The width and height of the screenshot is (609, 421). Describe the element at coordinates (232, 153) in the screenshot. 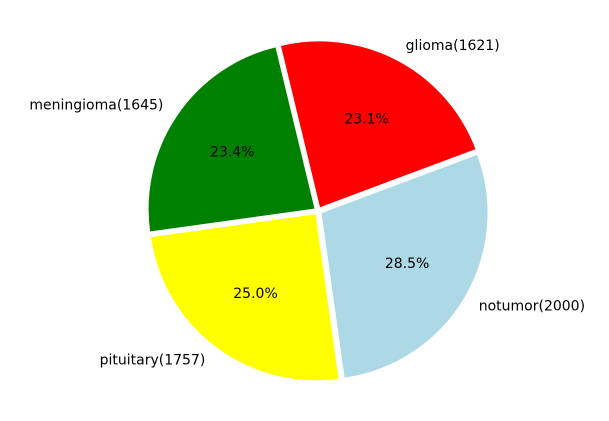

I see `percent-label-meningioma: 23.4%` at that location.